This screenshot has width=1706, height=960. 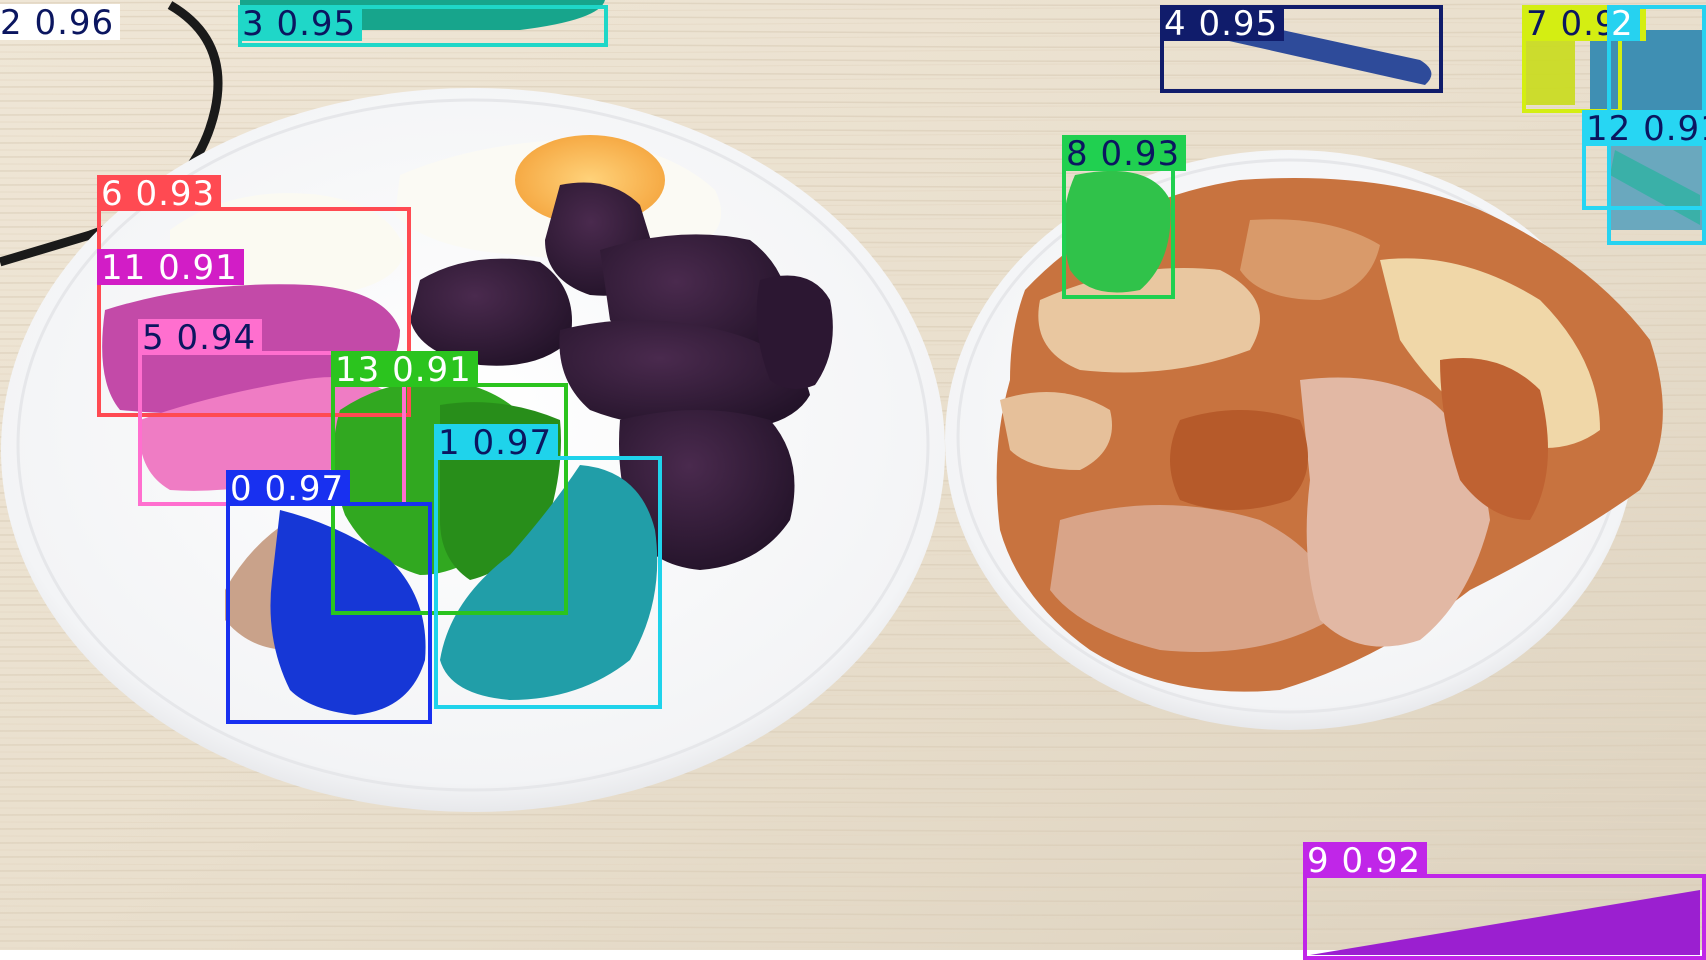 I want to click on detection-box: 11 0.91, so click(x=170, y=269).